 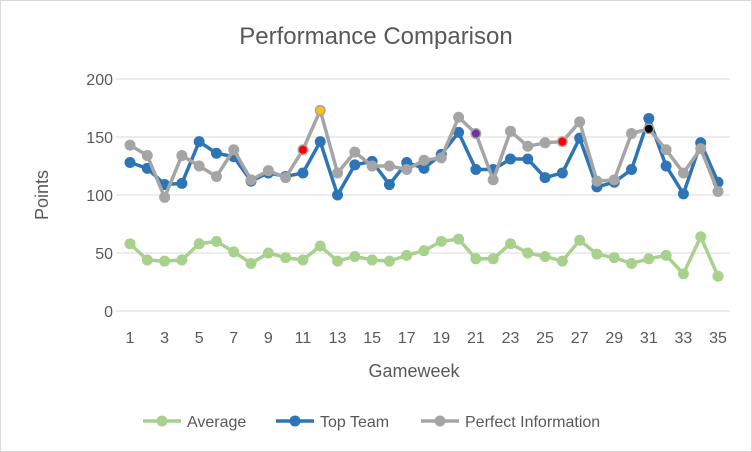 What do you see at coordinates (511, 338) in the screenshot?
I see `x-tick-label: 23` at bounding box center [511, 338].